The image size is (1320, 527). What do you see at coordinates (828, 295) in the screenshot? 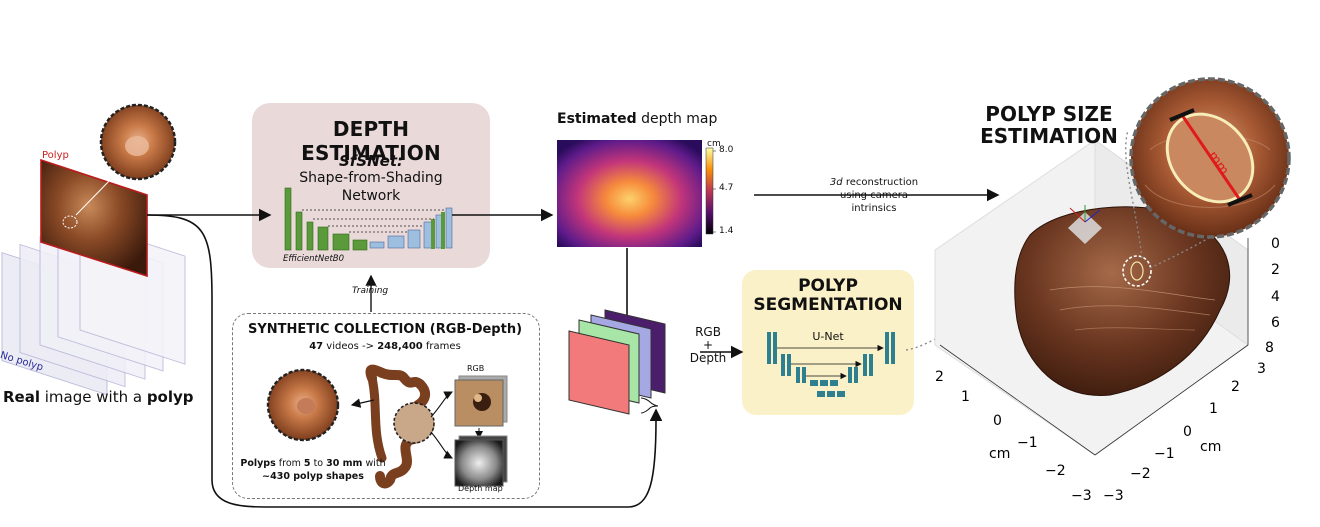
I see `polyp-segmentation-title: POLYP SEGMENTATION` at bounding box center [828, 295].